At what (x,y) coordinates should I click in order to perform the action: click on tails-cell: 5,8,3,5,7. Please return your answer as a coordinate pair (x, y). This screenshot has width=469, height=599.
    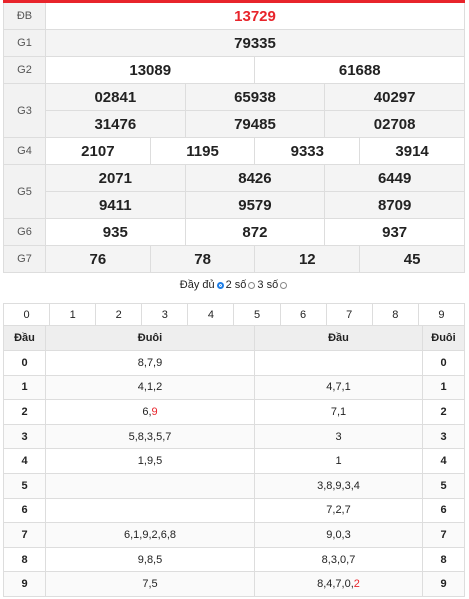
    Looking at the image, I should click on (150, 436).